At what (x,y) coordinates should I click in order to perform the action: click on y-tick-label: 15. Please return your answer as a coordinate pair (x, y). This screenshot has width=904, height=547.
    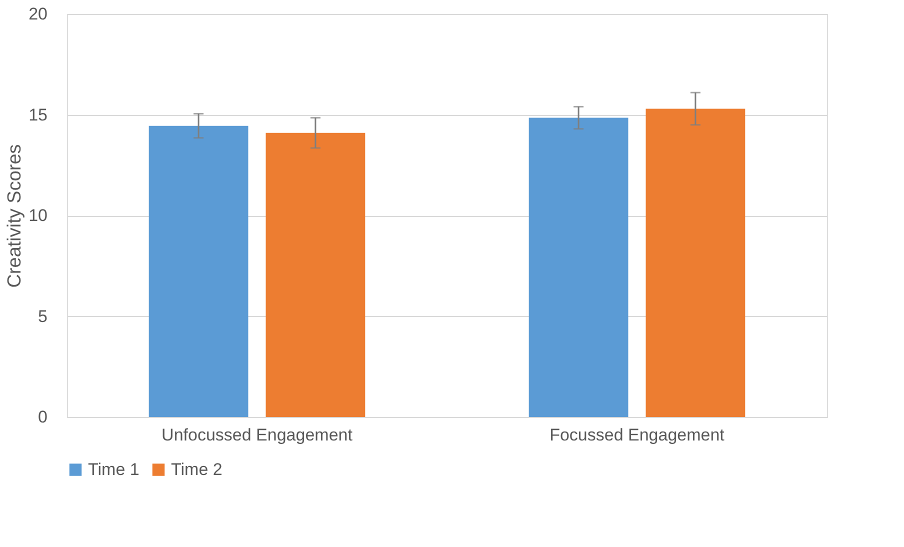
    Looking at the image, I should click on (38, 114).